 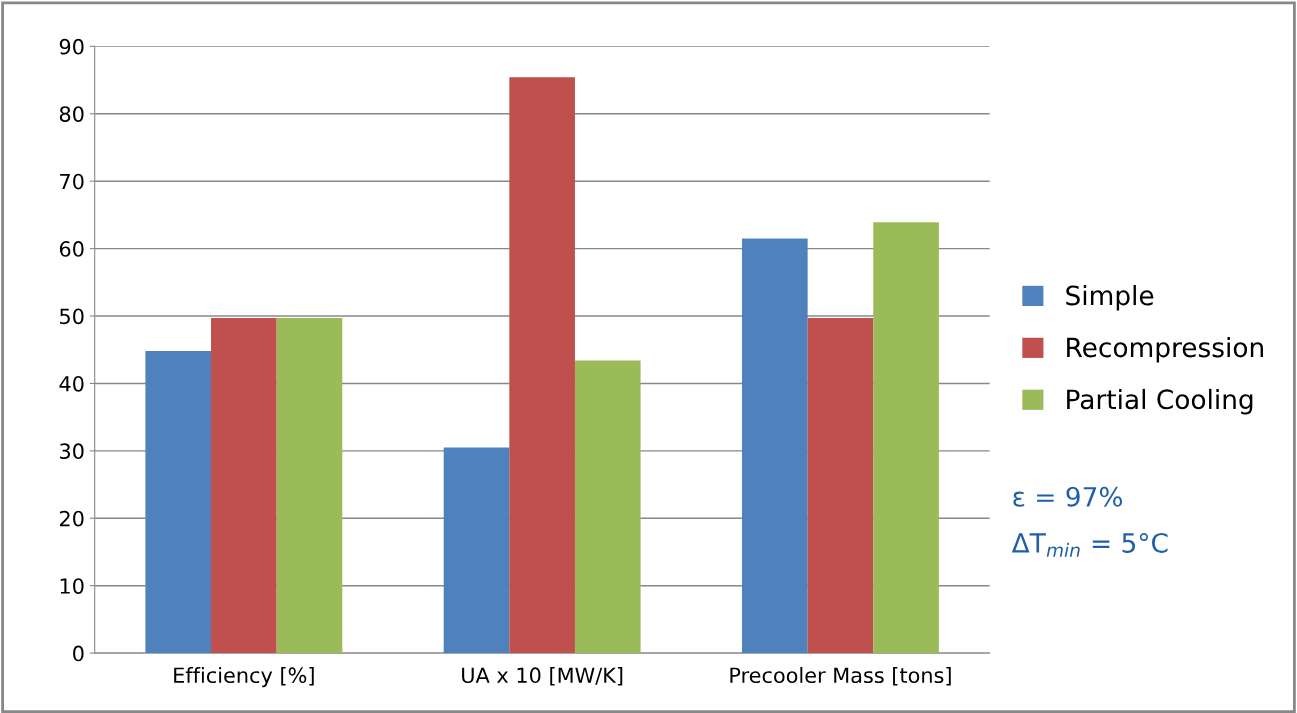 I want to click on y-tick-label: 30, so click(x=72, y=451).